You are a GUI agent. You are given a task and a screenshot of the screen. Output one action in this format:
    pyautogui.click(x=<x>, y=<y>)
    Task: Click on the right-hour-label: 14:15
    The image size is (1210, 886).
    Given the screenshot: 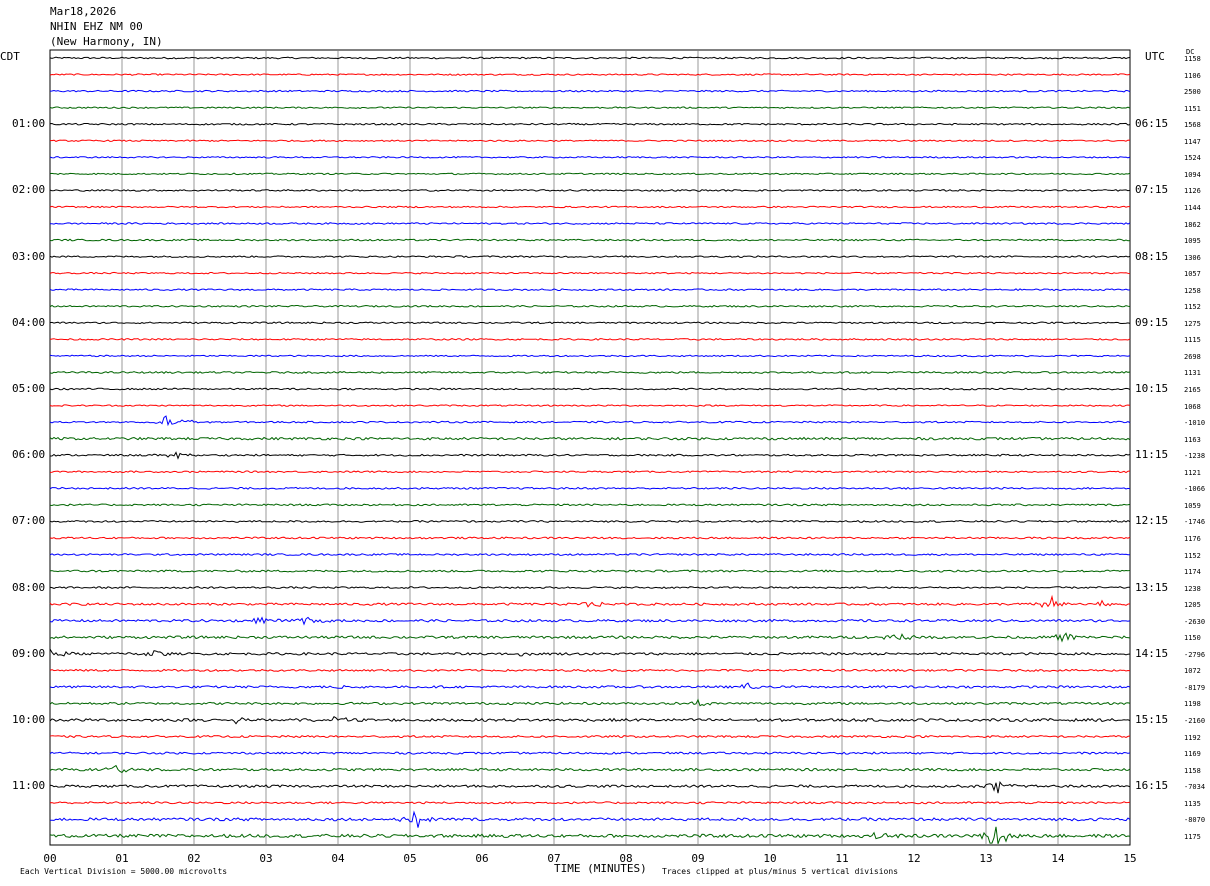 What is the action you would take?
    pyautogui.click(x=1152, y=653)
    